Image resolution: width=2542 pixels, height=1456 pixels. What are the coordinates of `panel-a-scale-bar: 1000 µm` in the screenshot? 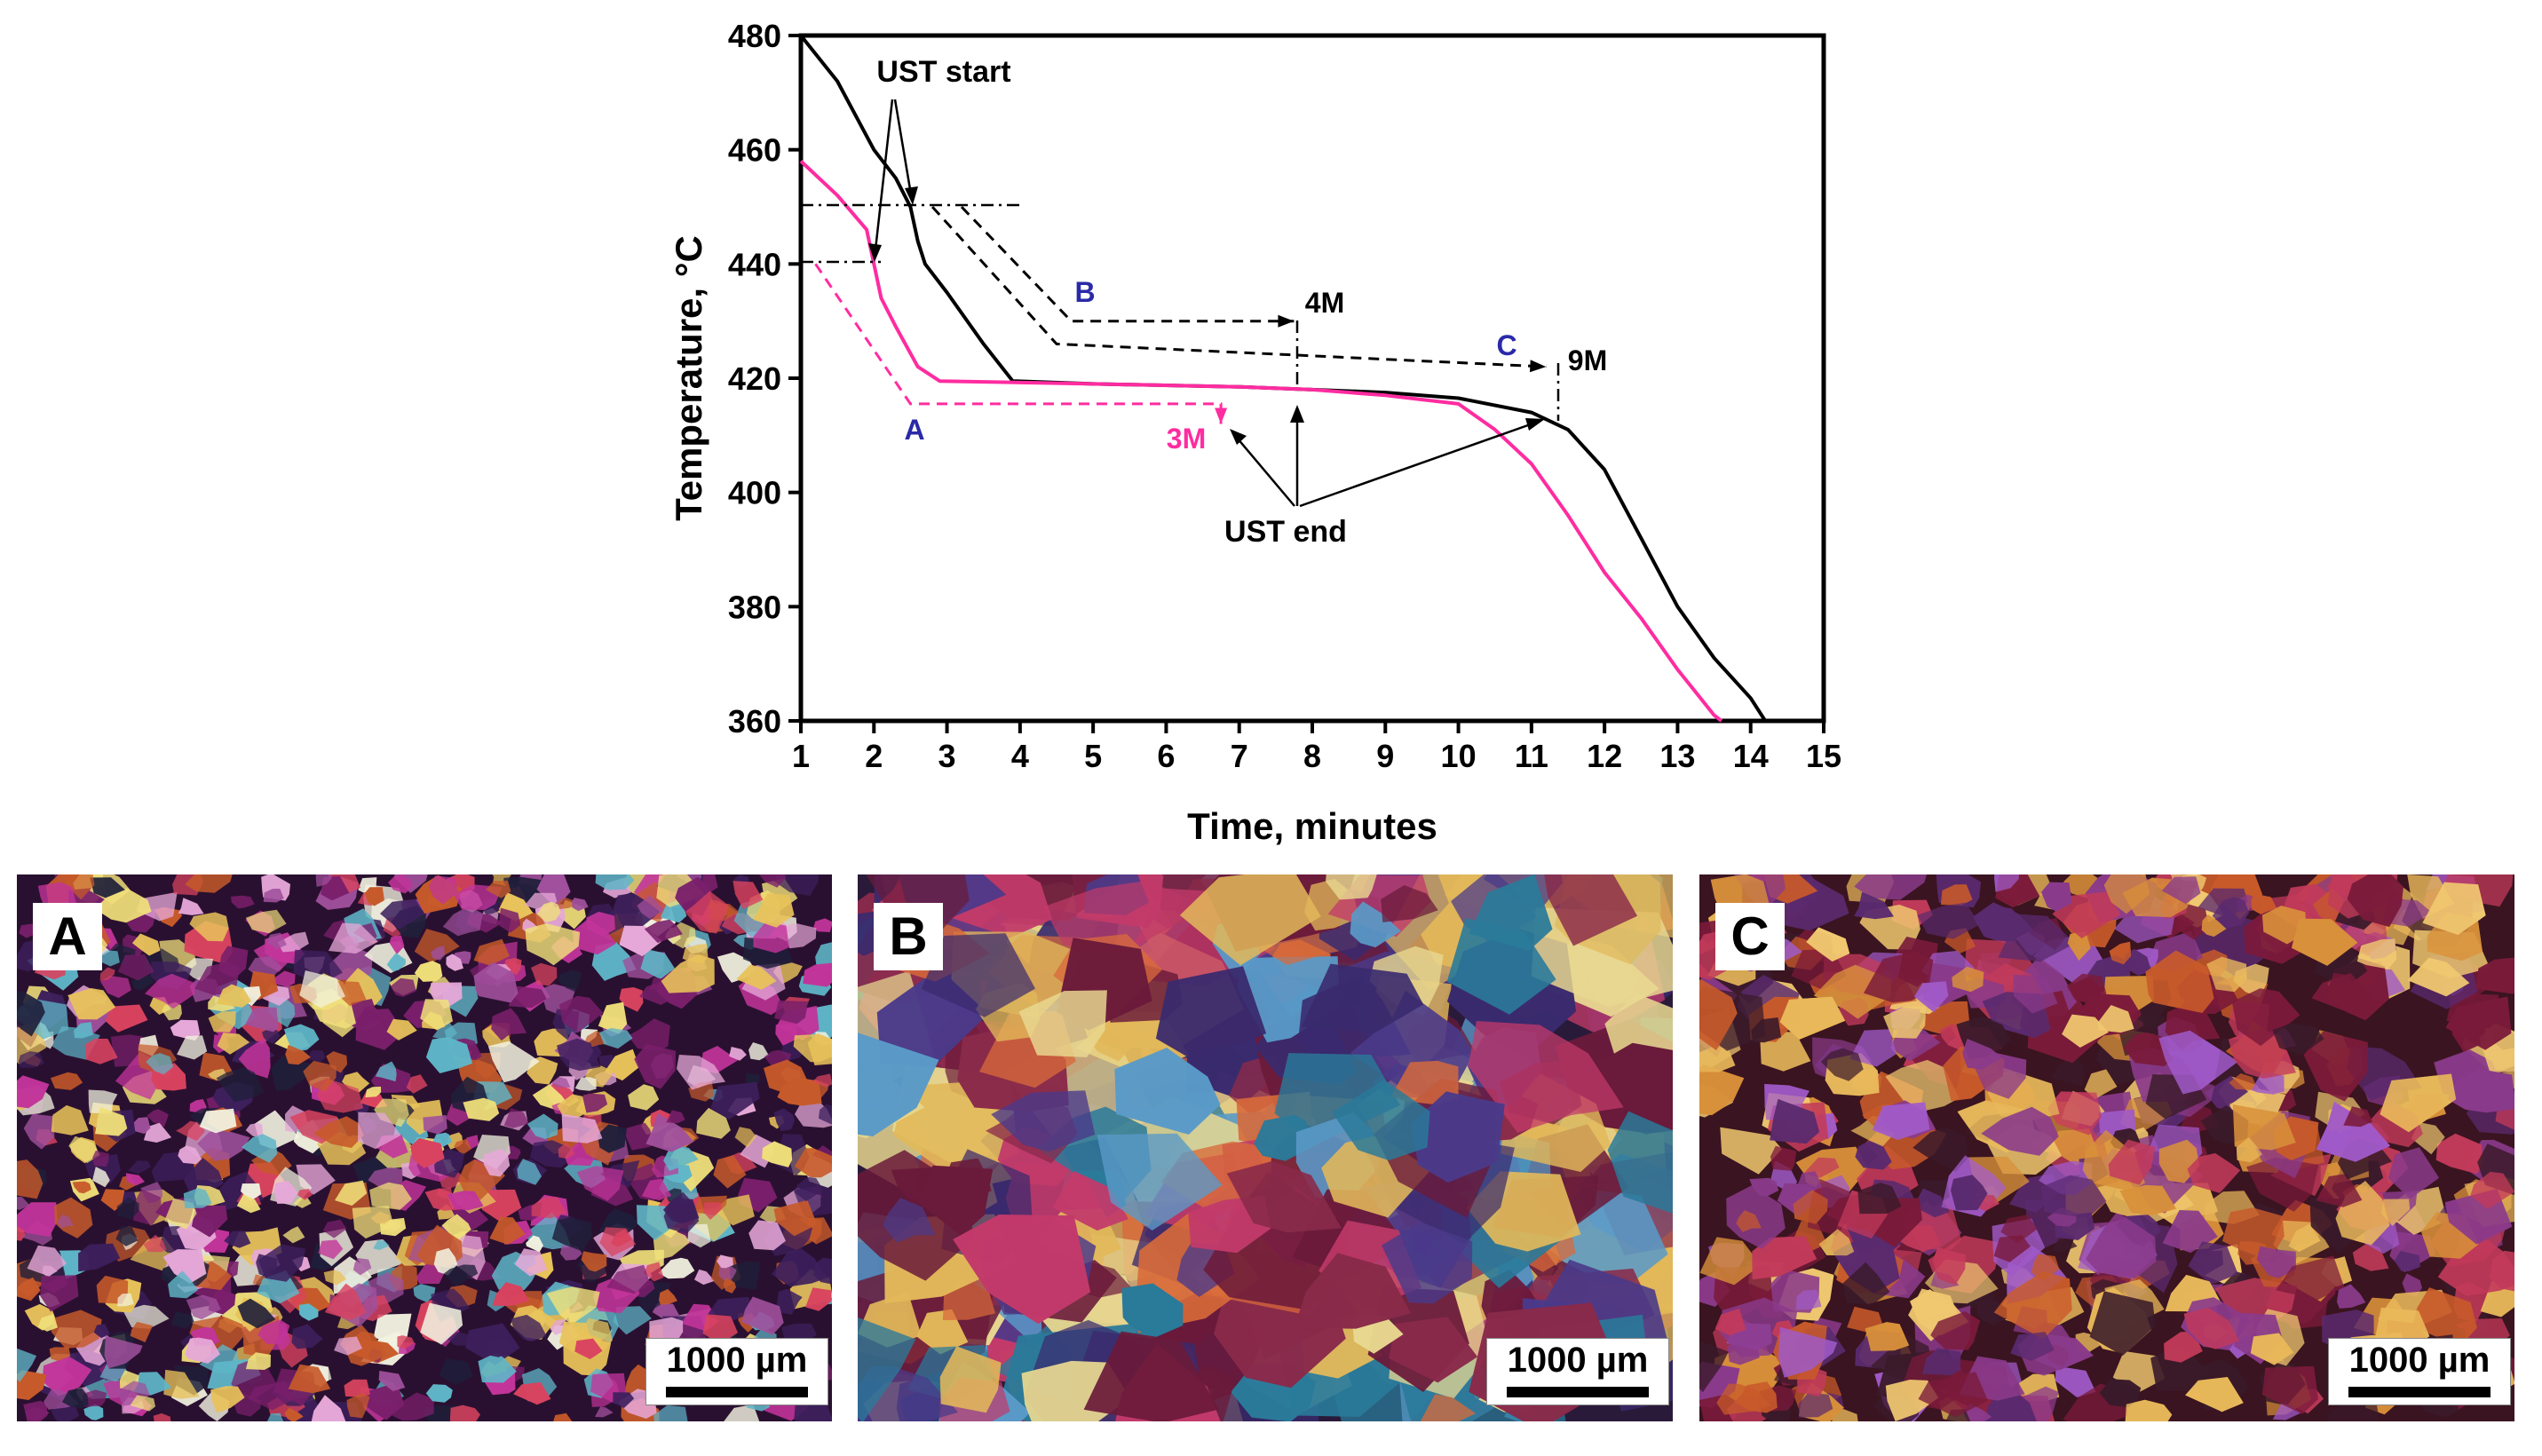 It's located at (736, 1371).